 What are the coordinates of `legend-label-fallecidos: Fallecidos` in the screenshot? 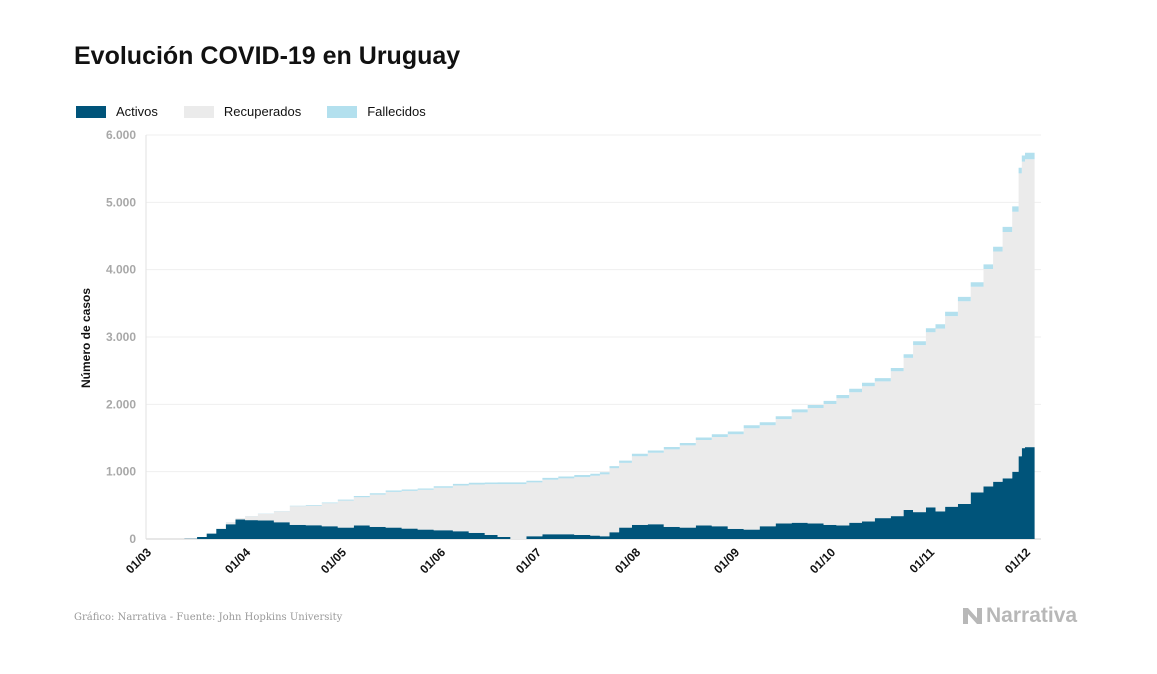 It's located at (396, 111).